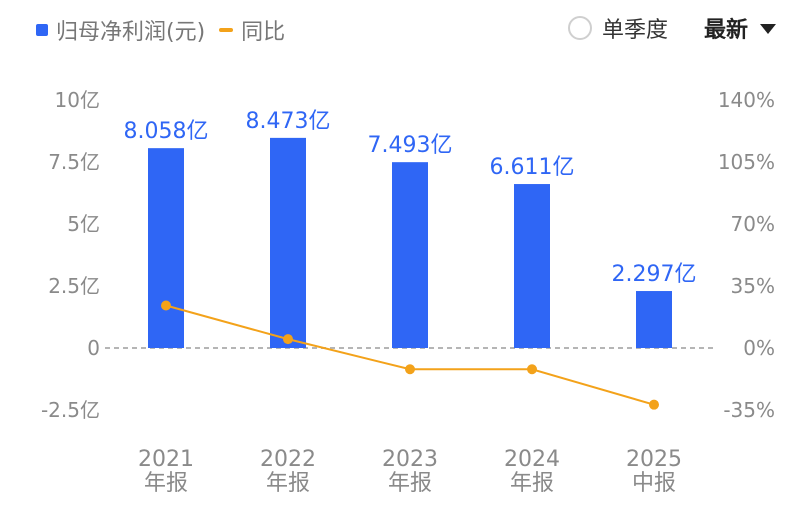  Describe the element at coordinates (746, 162) in the screenshot. I see `right-axis-tick-label: 105%` at that location.